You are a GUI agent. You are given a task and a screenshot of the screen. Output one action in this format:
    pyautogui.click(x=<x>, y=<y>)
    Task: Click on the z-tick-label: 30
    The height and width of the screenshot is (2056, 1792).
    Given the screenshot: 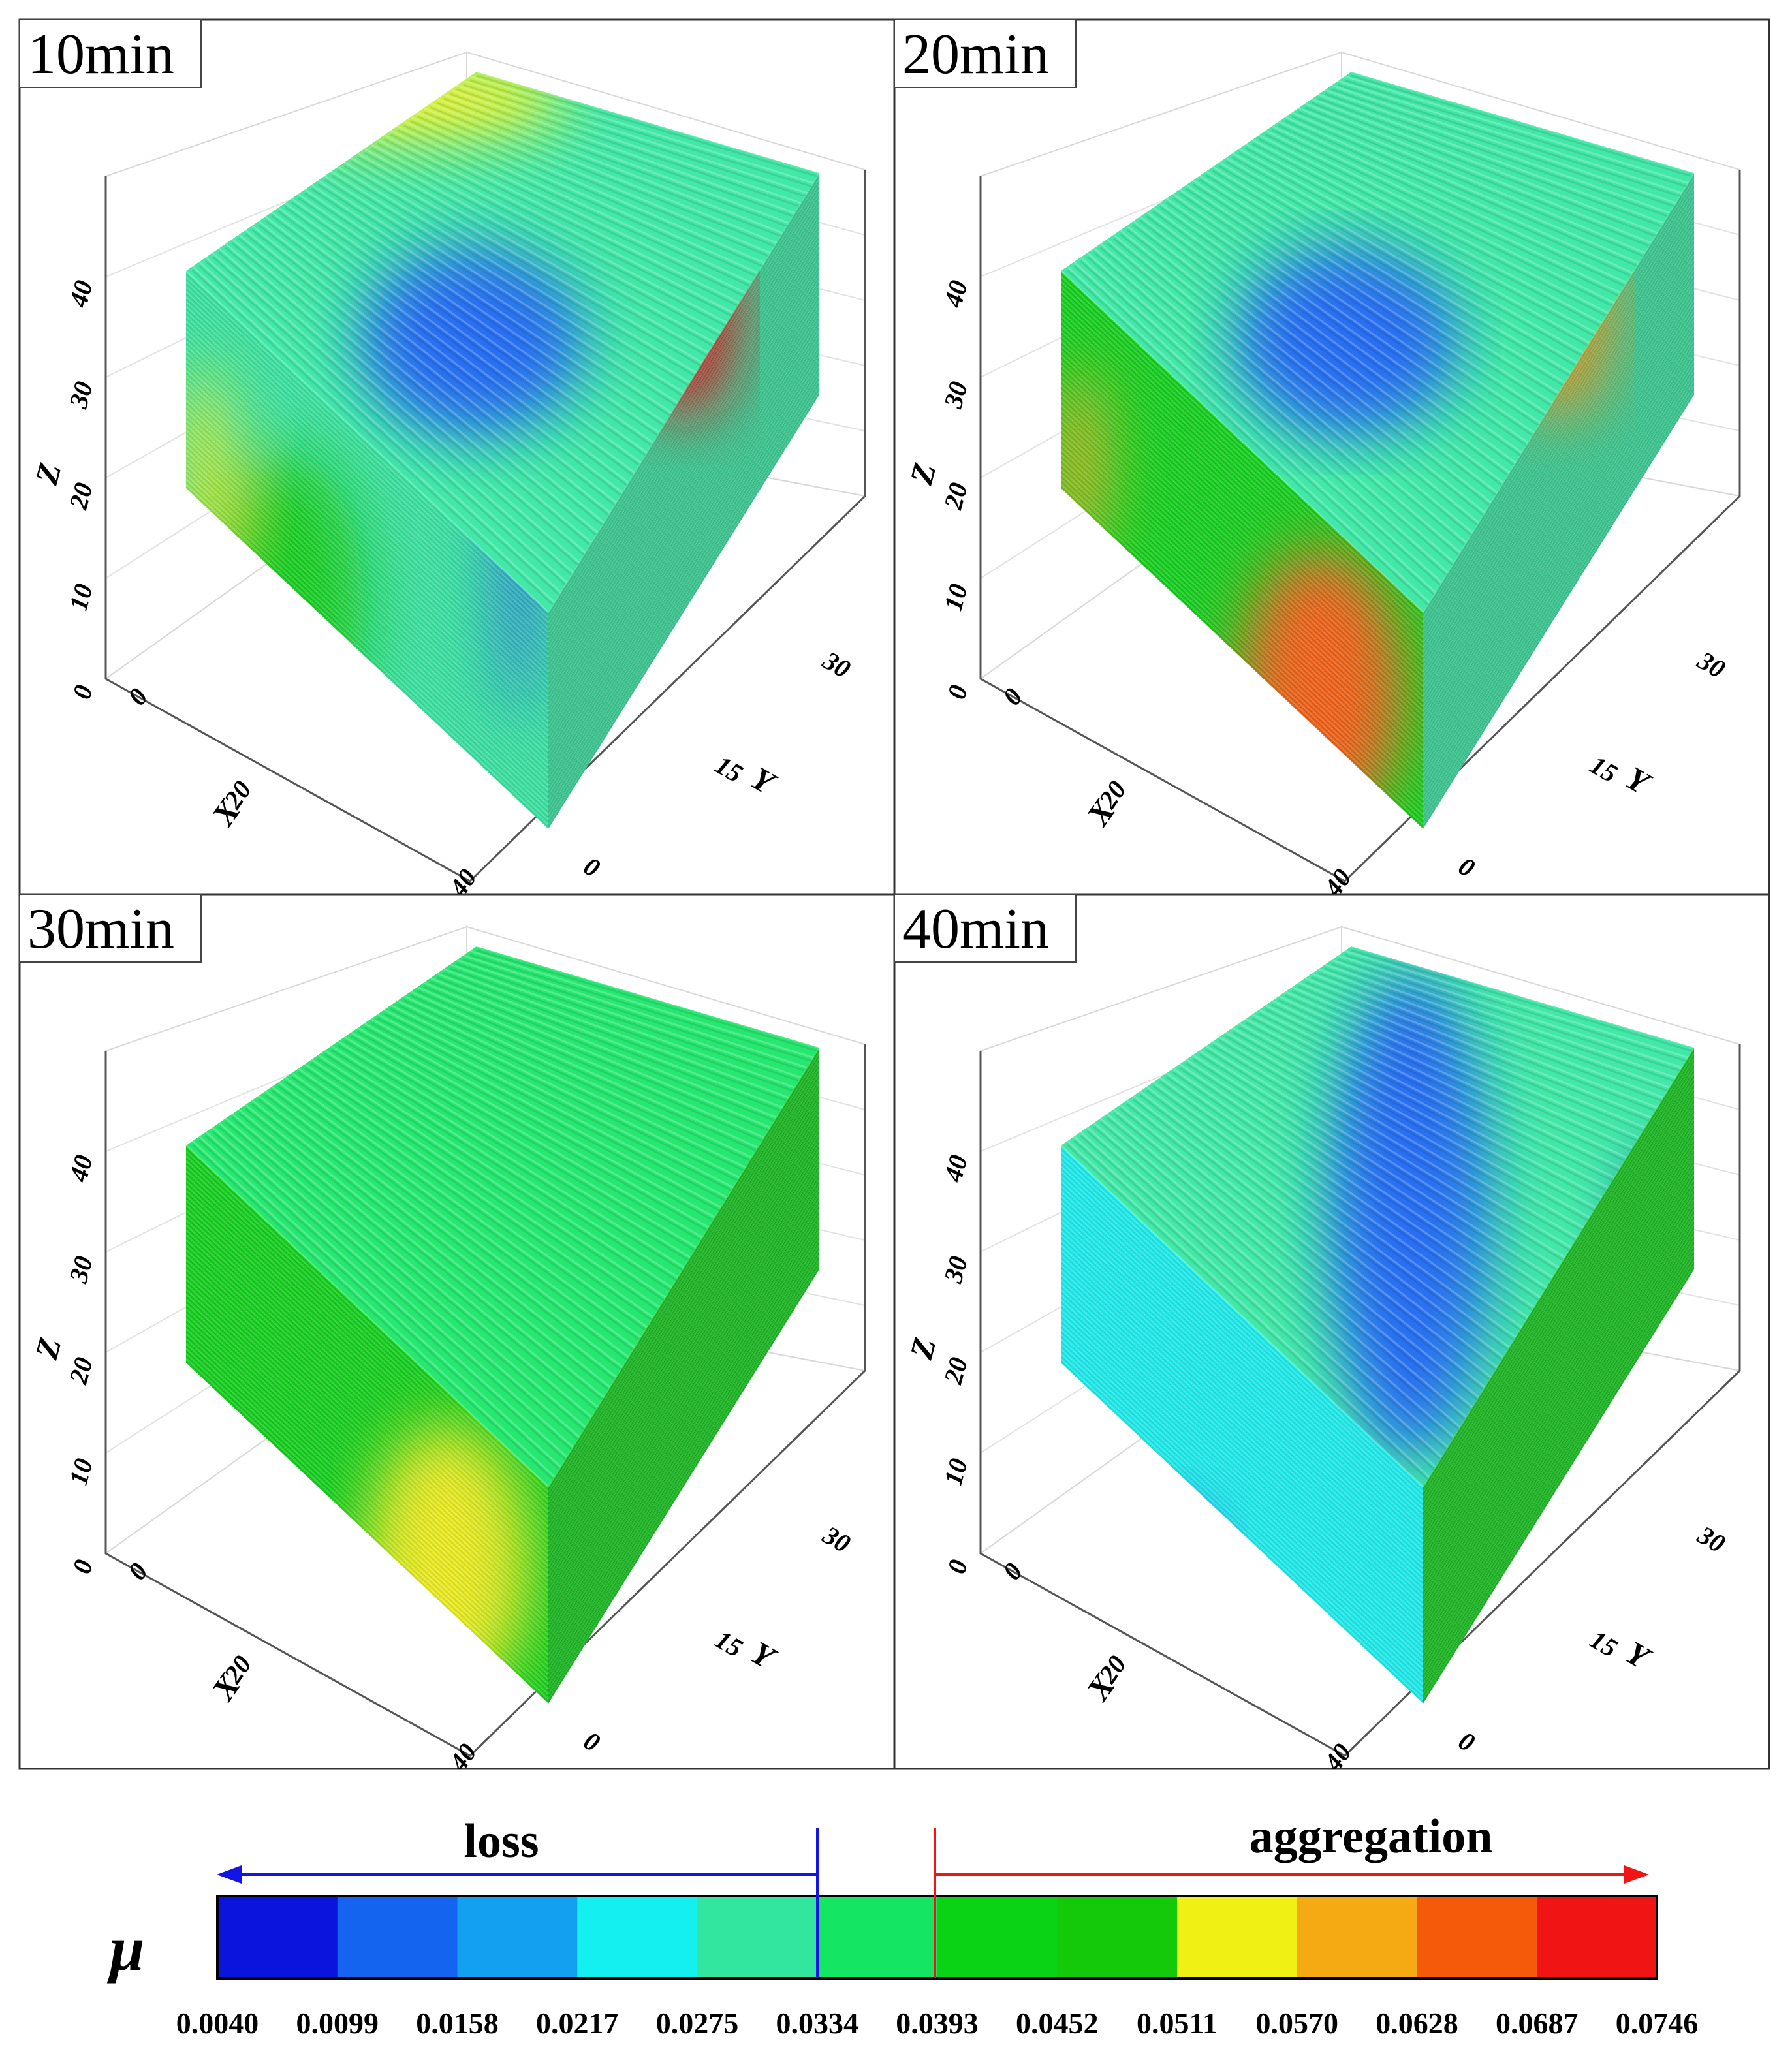 What is the action you would take?
    pyautogui.click(x=81, y=1269)
    